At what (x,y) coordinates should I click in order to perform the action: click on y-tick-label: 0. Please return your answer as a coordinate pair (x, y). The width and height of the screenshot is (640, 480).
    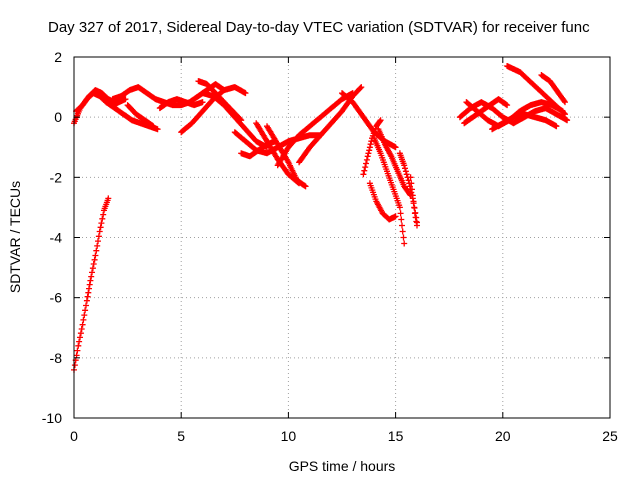
    Looking at the image, I should click on (58, 117).